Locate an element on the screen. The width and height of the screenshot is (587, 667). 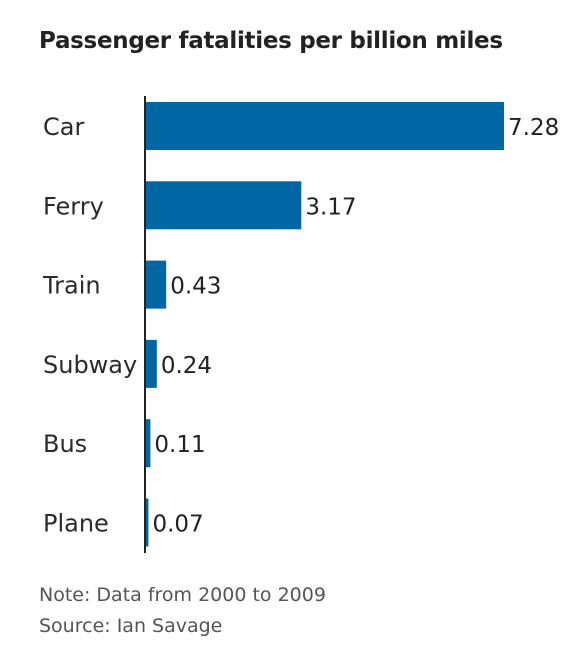
category-label-ferry: Ferry is located at coordinates (73, 206).